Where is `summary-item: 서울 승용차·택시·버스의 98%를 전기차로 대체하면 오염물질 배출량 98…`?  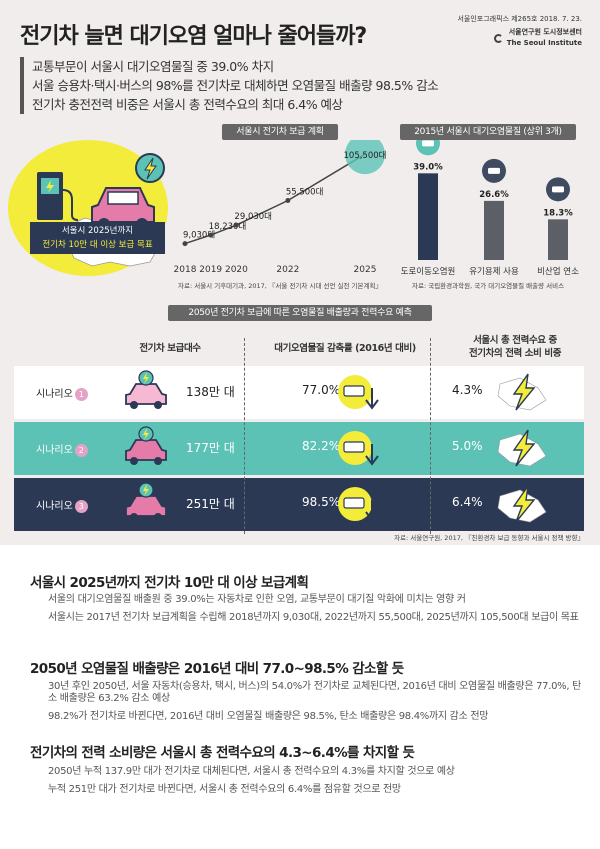 summary-item: 서울 승용차·택시·버스의 98%를 전기차로 대체하면 오염물질 배출량 98… is located at coordinates (235, 85).